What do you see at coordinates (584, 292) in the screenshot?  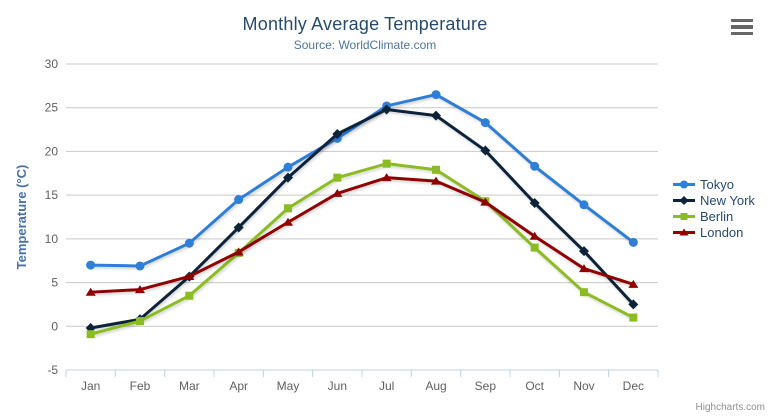 I see `data-point-berlin-nov` at bounding box center [584, 292].